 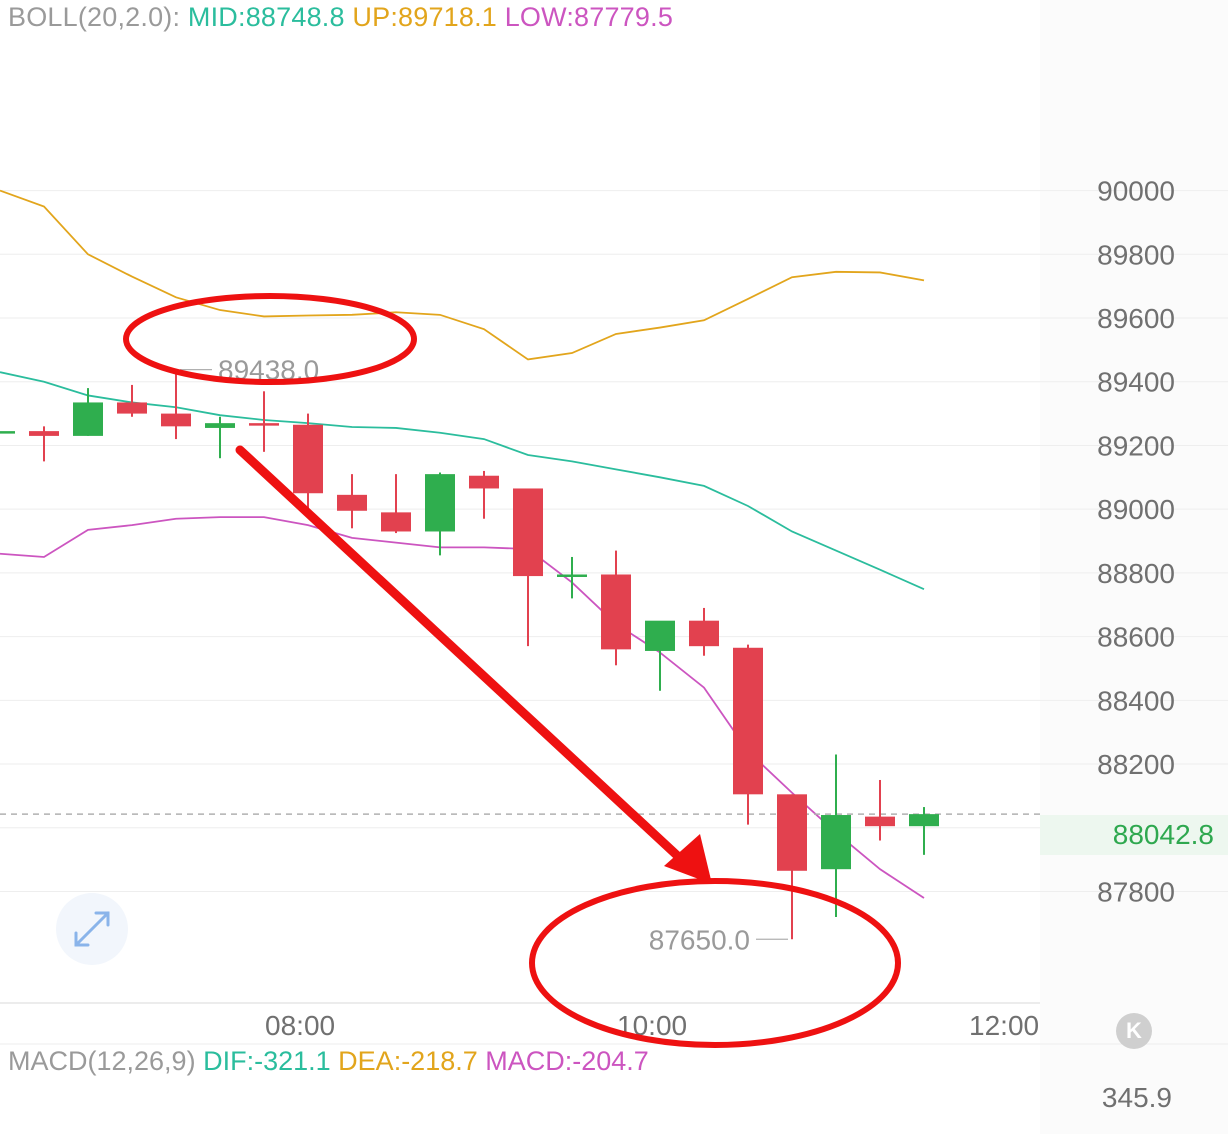 I want to click on expand-arrows-icon, so click(x=92, y=929).